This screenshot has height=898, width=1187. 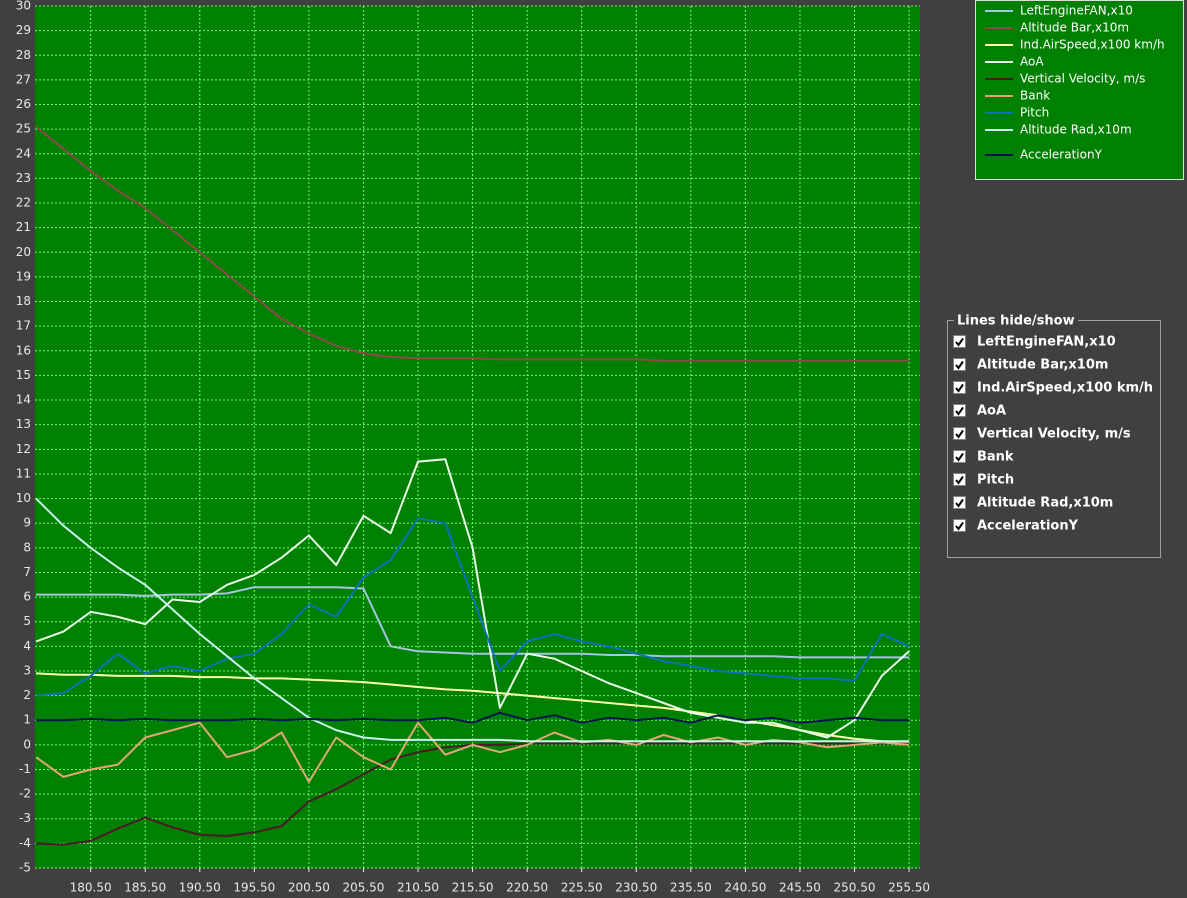 What do you see at coordinates (1046, 342) in the screenshot?
I see `checkbox-label: LeftEngineFAN,x10` at bounding box center [1046, 342].